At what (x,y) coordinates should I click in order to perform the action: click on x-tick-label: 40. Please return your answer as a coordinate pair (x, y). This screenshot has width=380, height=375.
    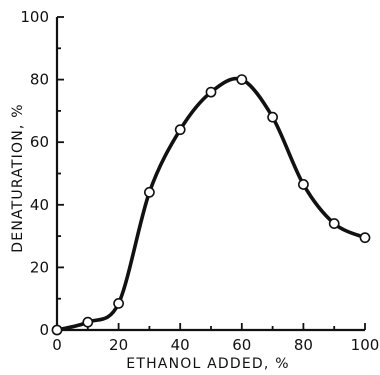
    Looking at the image, I should click on (180, 345).